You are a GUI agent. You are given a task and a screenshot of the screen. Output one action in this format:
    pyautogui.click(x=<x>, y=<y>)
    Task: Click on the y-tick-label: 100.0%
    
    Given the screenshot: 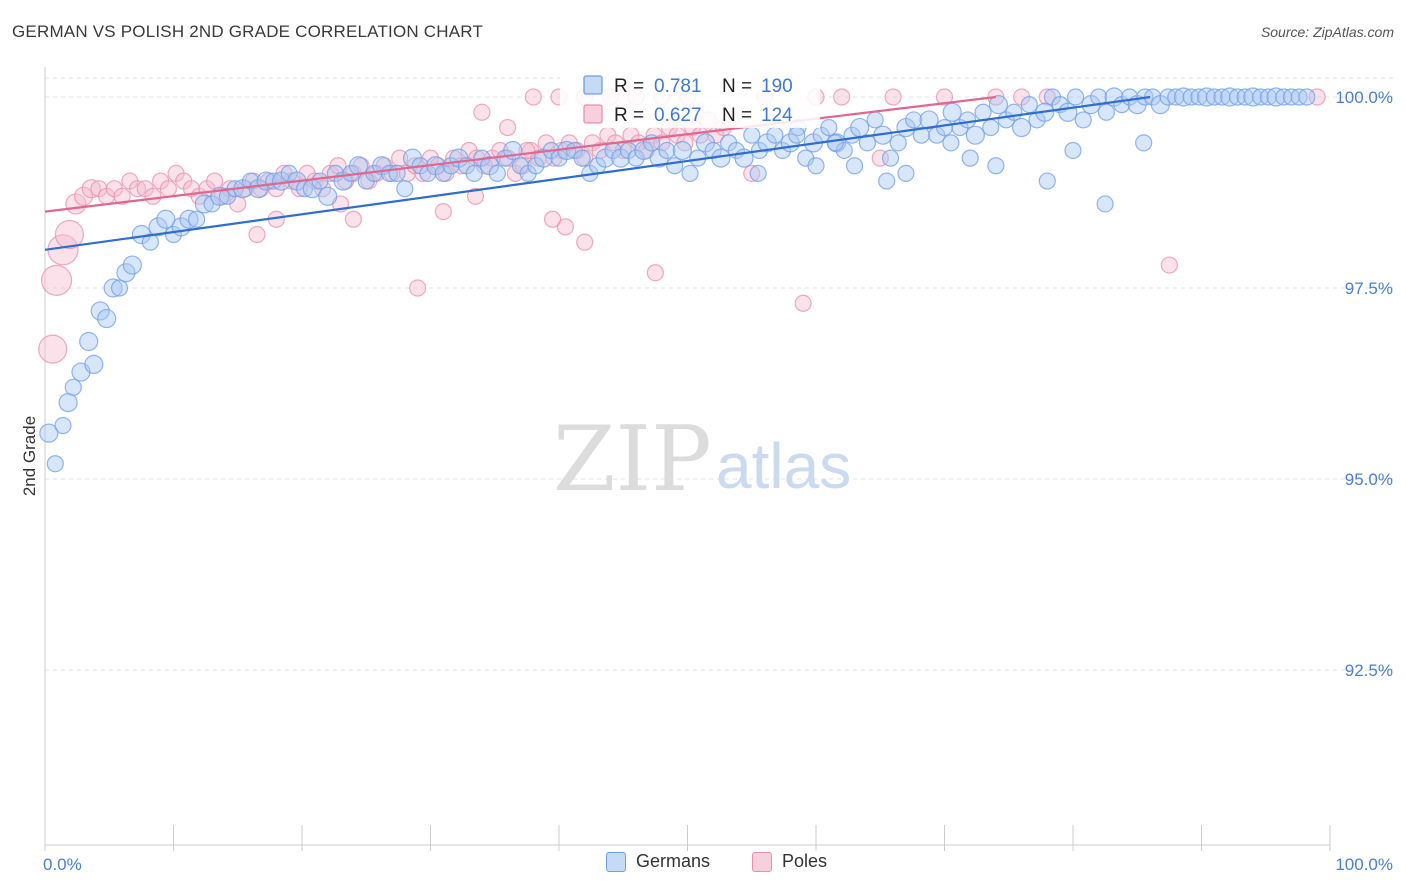 What is the action you would take?
    pyautogui.click(x=1364, y=97)
    